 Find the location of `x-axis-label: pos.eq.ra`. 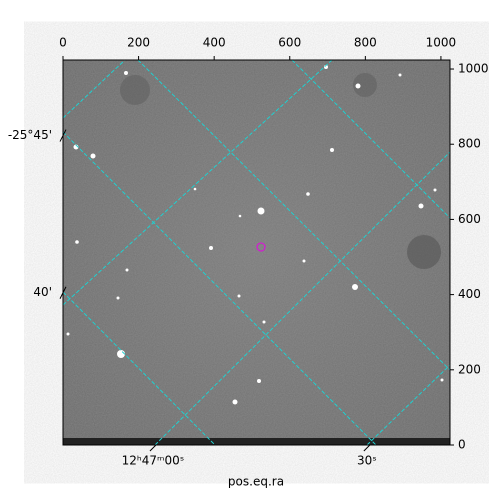

x-axis-label: pos.eq.ra is located at coordinates (256, 482).